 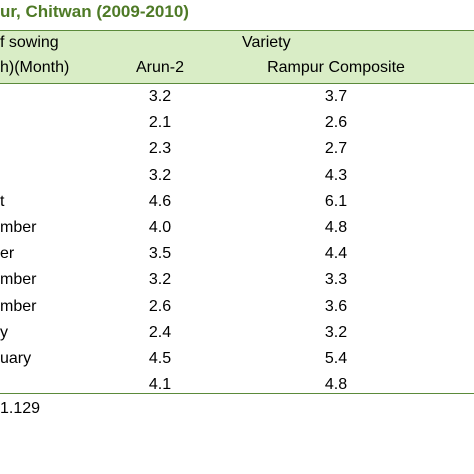 I want to click on cell-rampur-composite: 3.3, so click(x=336, y=280).